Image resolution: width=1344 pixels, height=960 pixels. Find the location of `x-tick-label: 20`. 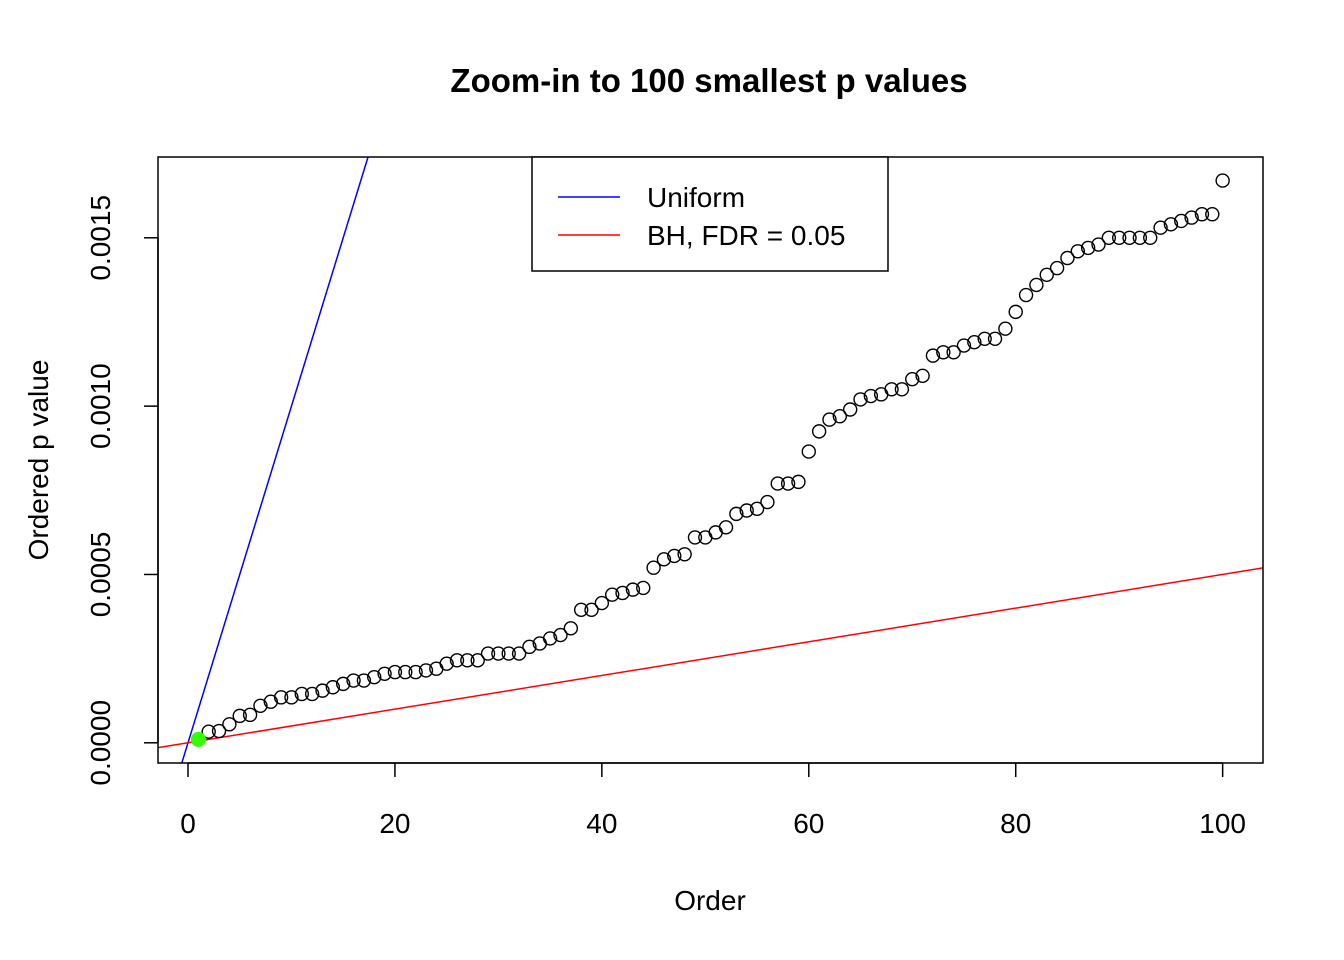

x-tick-label: 20 is located at coordinates (394, 823).